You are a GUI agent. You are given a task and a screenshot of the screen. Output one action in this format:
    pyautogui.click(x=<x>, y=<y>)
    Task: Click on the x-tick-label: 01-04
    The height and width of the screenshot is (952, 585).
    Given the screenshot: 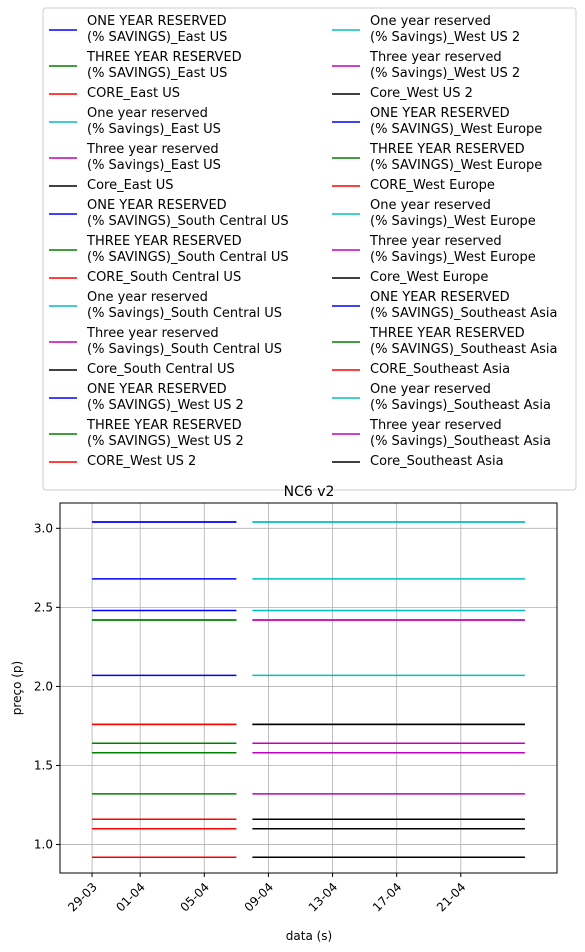 What is the action you would take?
    pyautogui.click(x=130, y=897)
    